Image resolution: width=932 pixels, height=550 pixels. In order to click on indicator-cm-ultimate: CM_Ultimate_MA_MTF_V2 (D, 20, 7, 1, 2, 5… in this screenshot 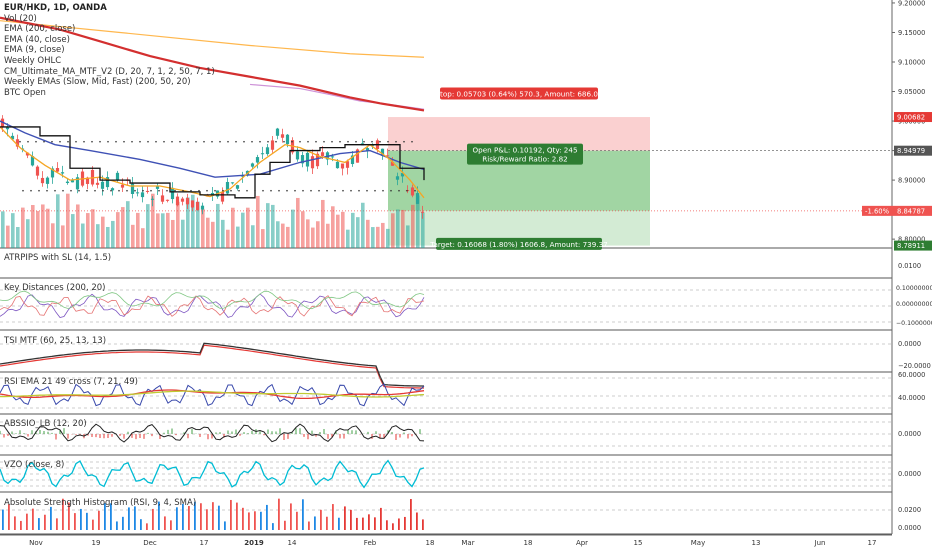, I will do `click(109, 71)`.